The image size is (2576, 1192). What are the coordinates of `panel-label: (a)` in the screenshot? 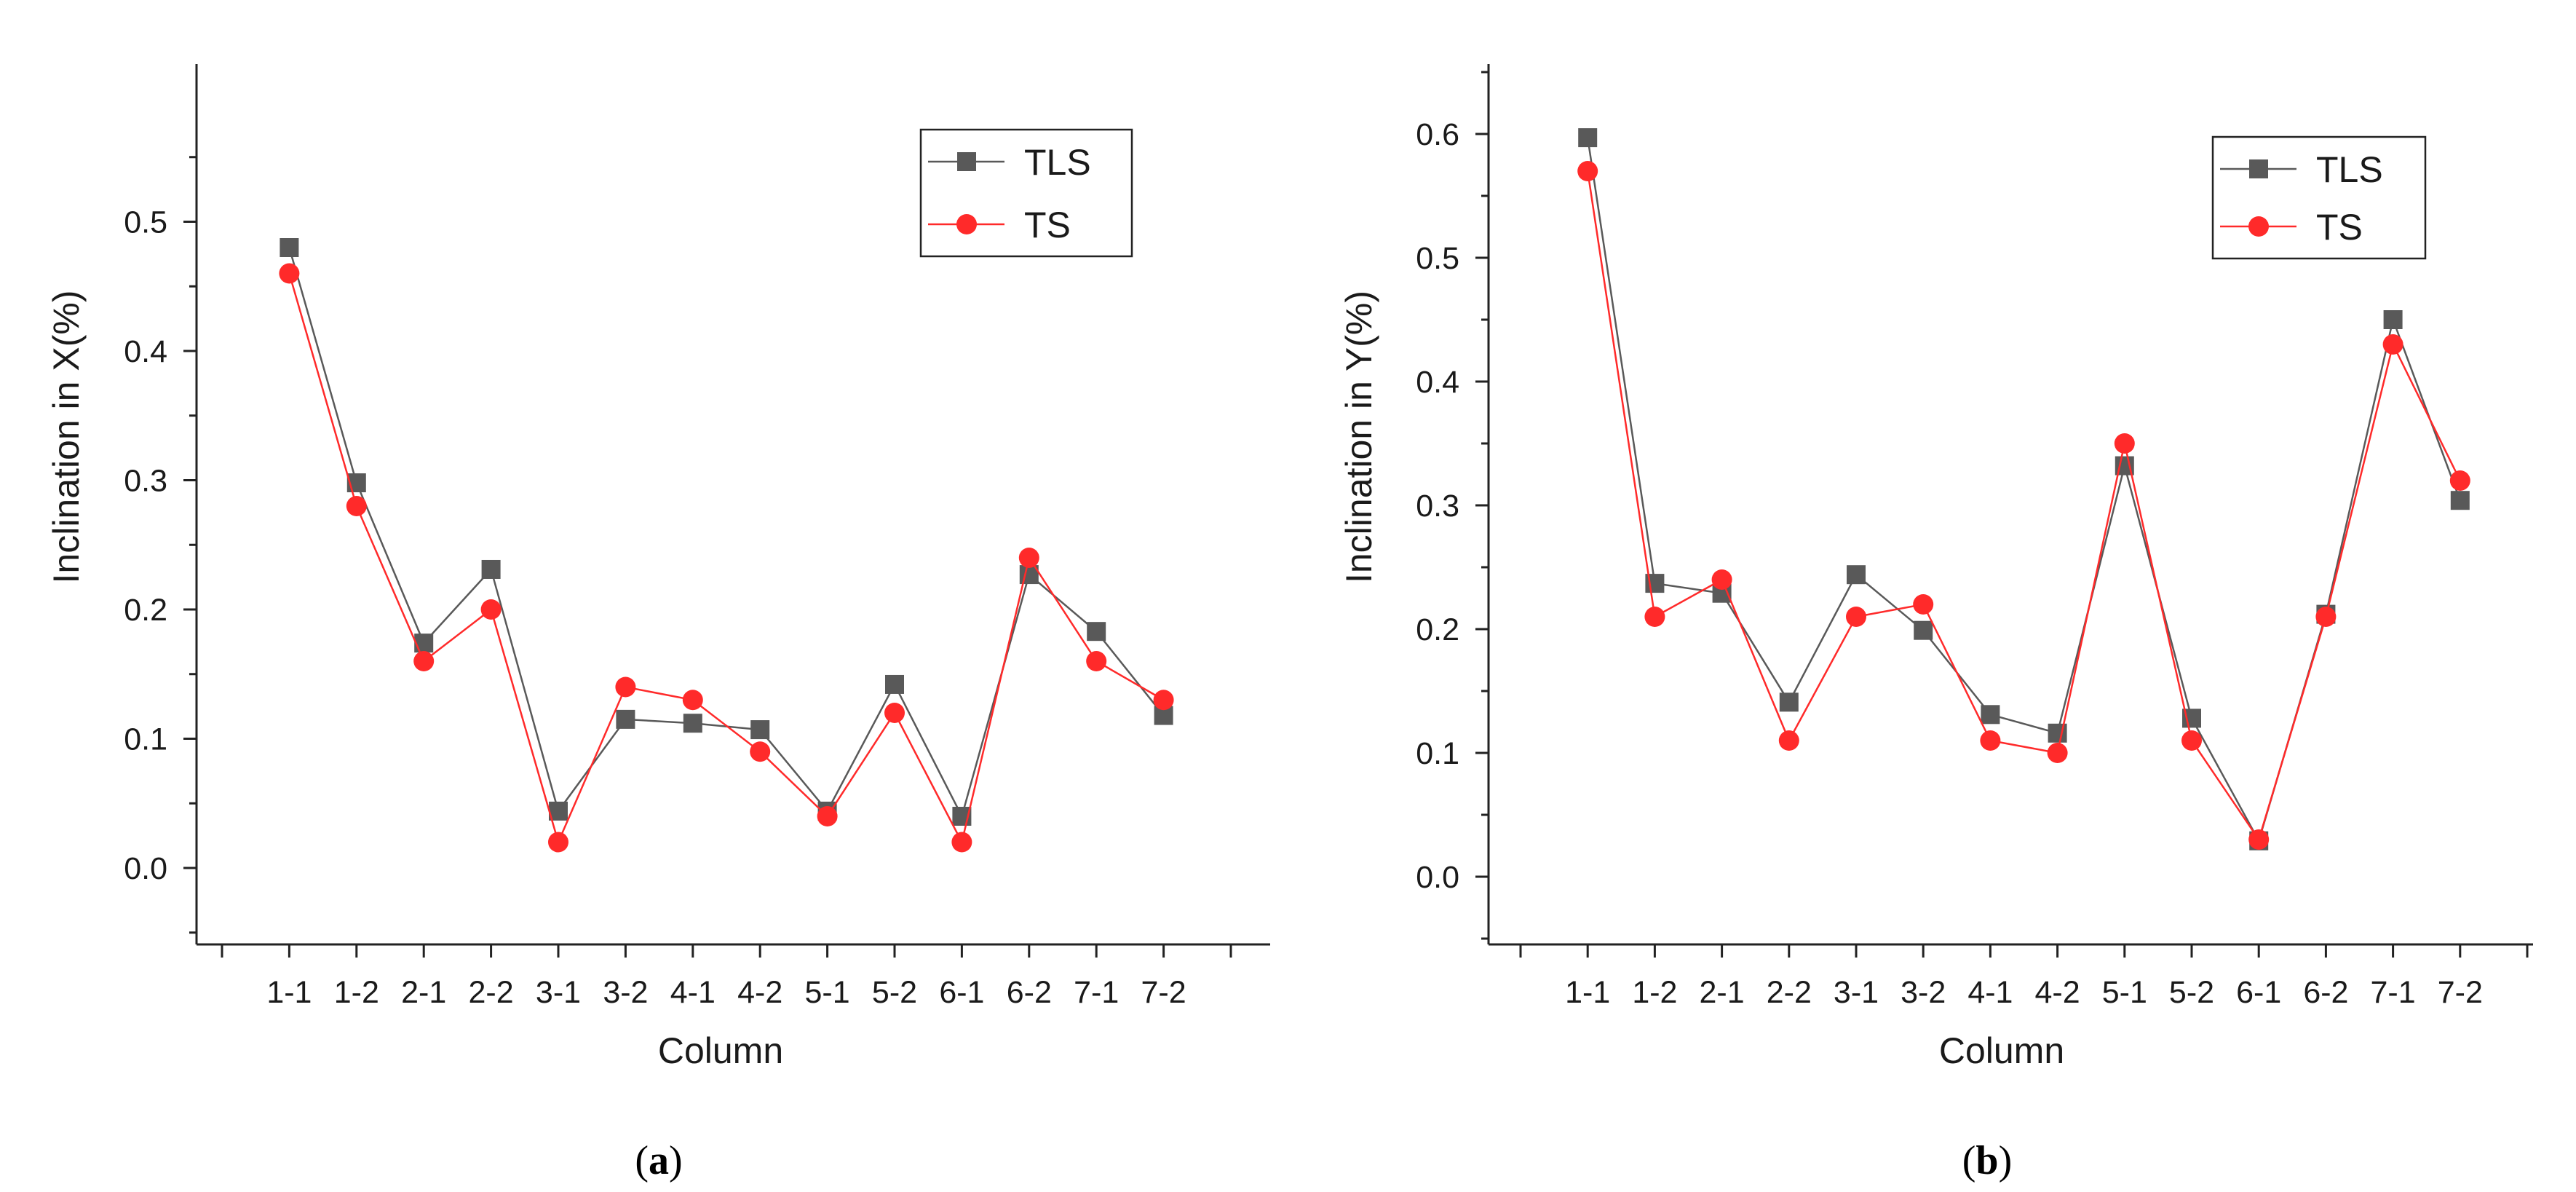 It's located at (658, 1160).